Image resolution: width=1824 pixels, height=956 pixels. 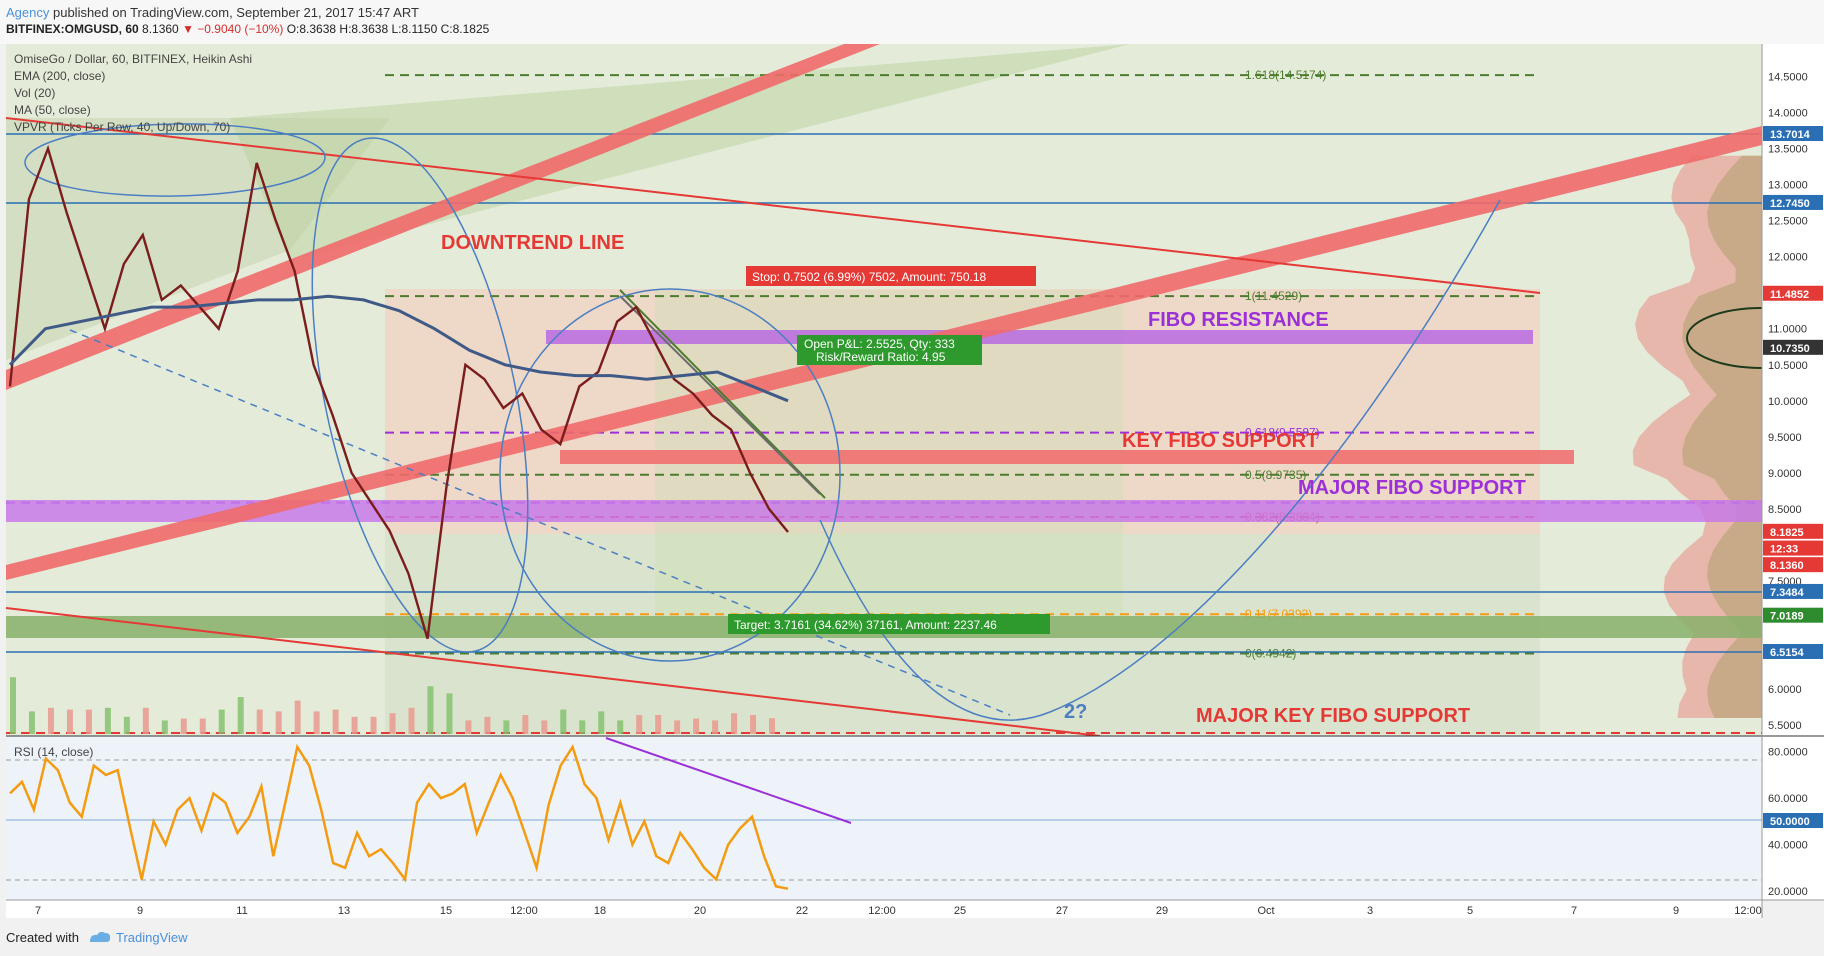 I want to click on rsi-tick-label: 20.0000, so click(x=1788, y=892).